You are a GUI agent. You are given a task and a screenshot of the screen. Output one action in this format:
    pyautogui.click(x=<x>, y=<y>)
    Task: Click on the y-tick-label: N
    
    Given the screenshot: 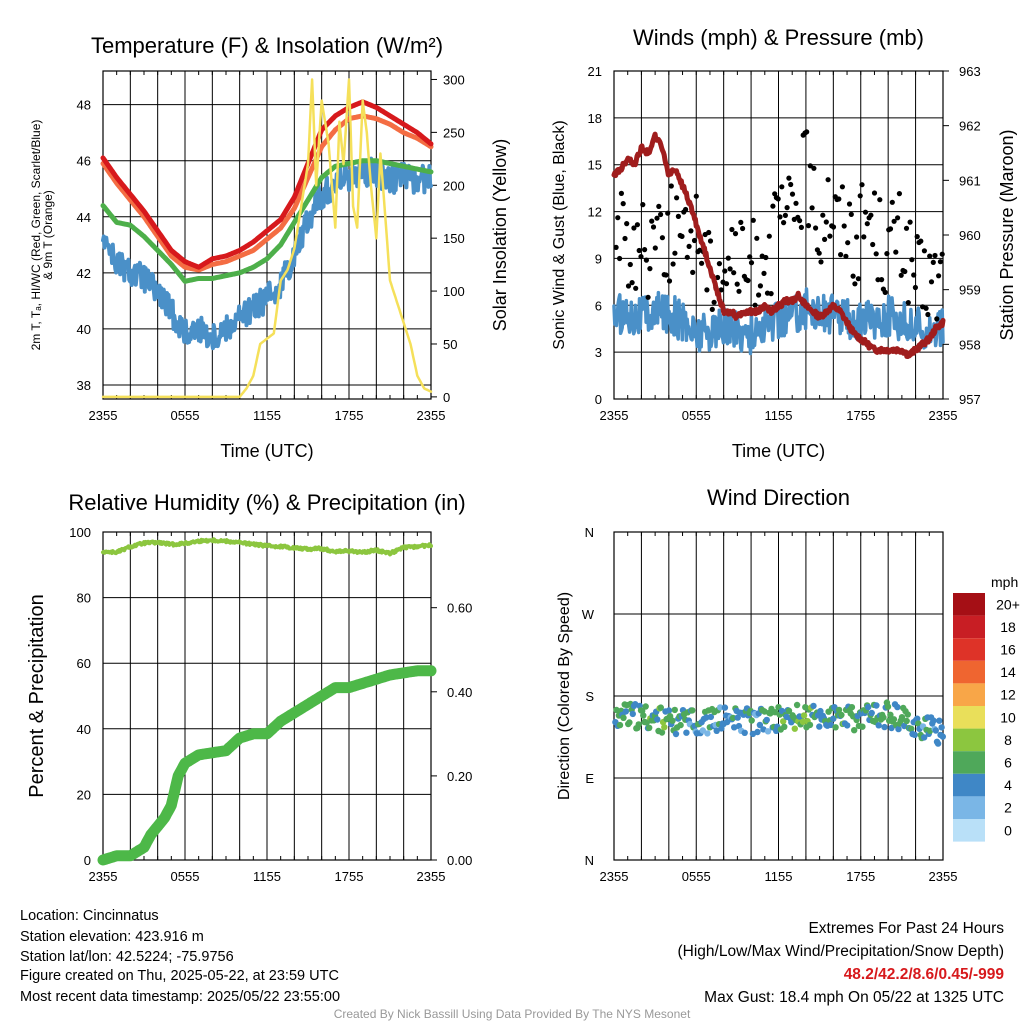 What is the action you would take?
    pyautogui.click(x=589, y=532)
    